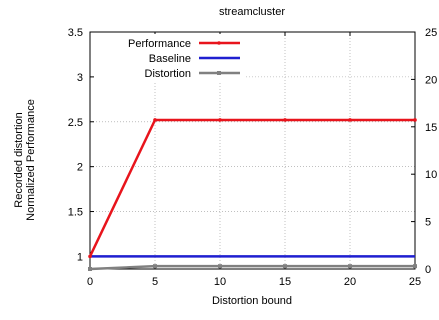  I want to click on y2-tick-label: 10, so click(431, 175).